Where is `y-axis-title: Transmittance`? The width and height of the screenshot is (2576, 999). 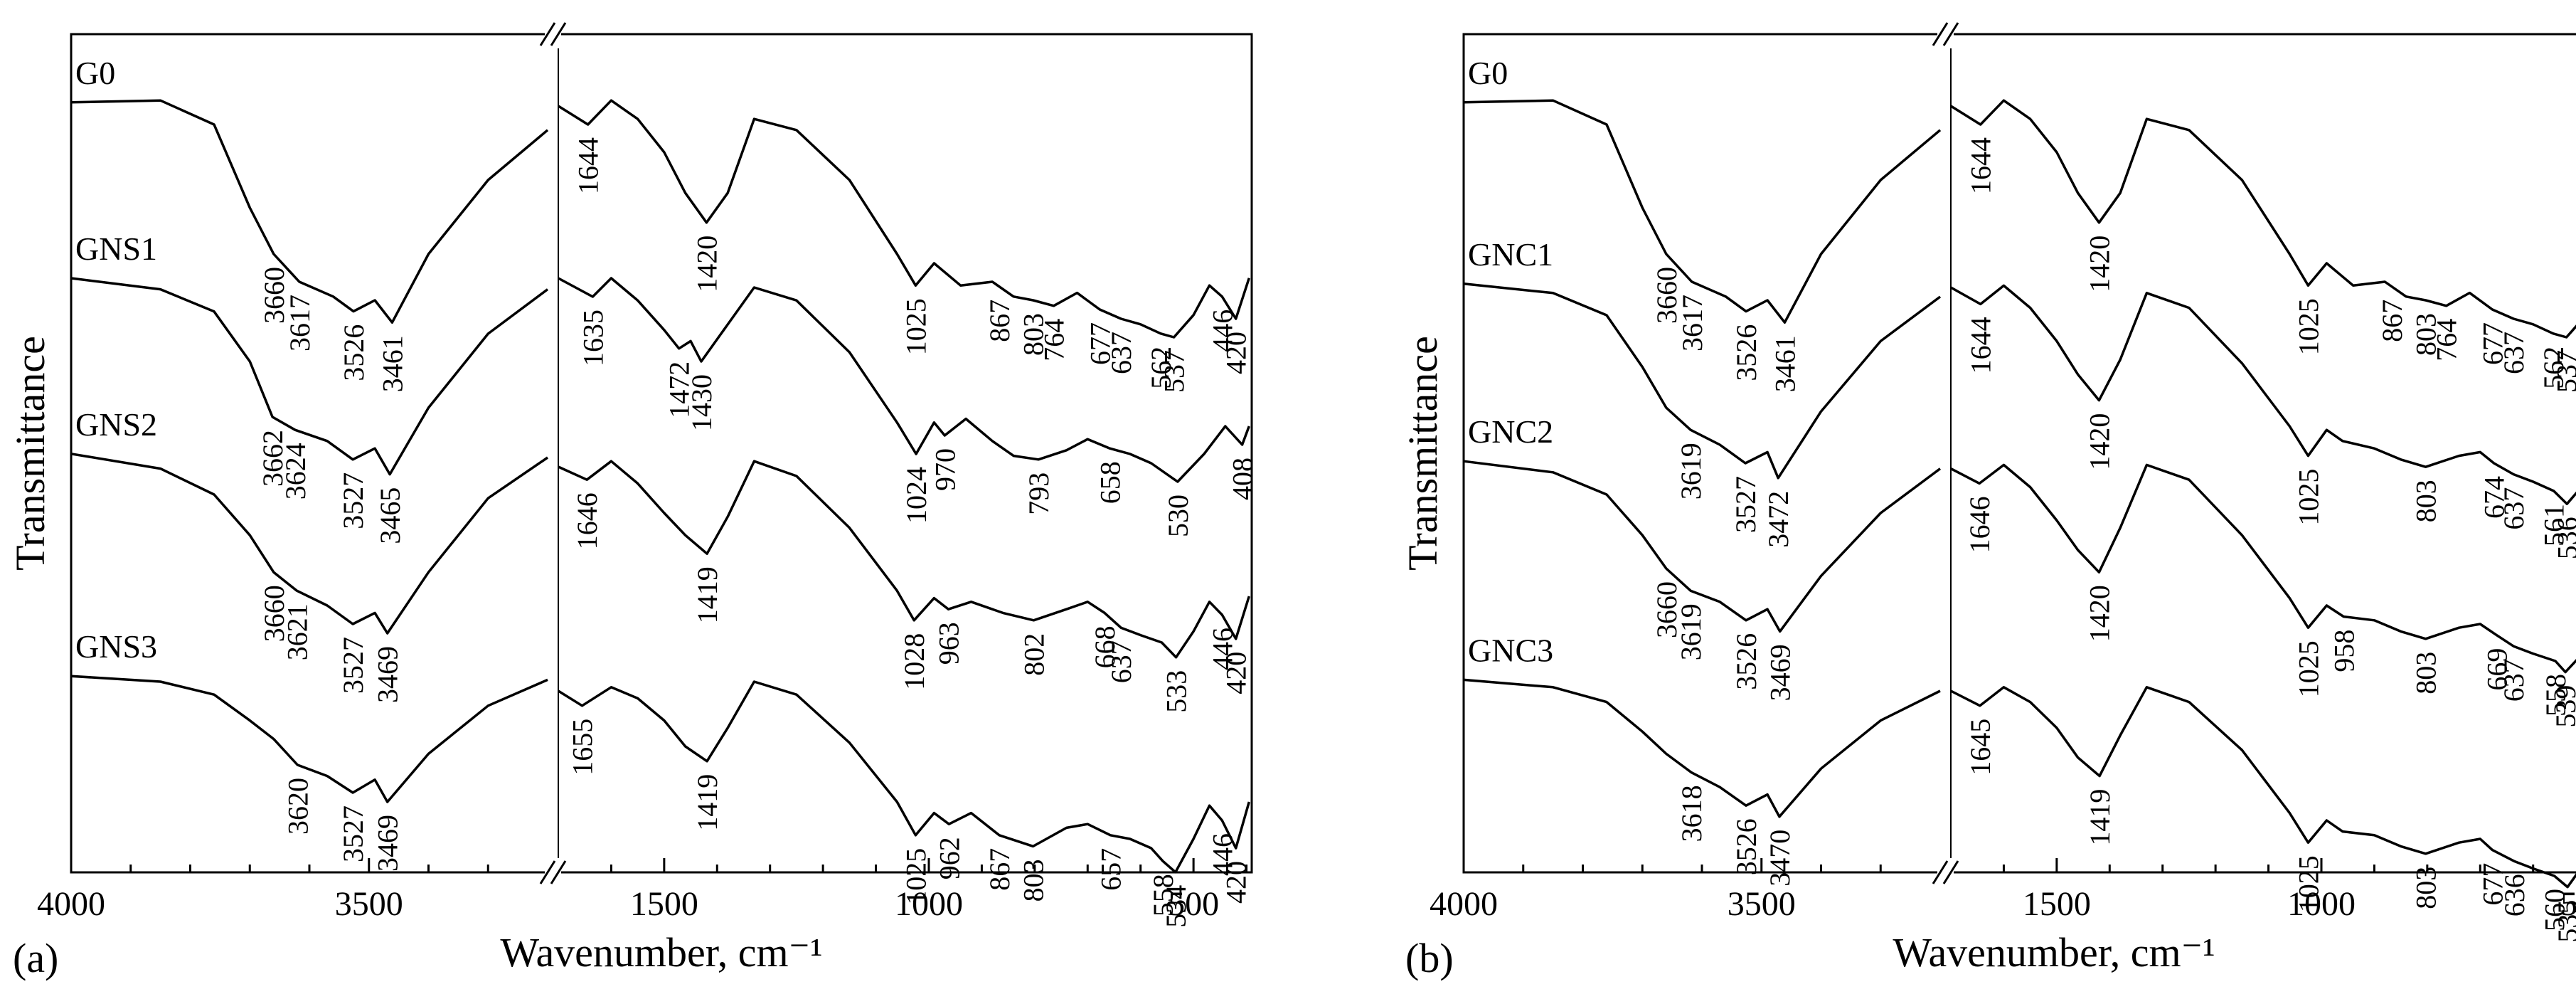
y-axis-title: Transmittance is located at coordinates (30, 453).